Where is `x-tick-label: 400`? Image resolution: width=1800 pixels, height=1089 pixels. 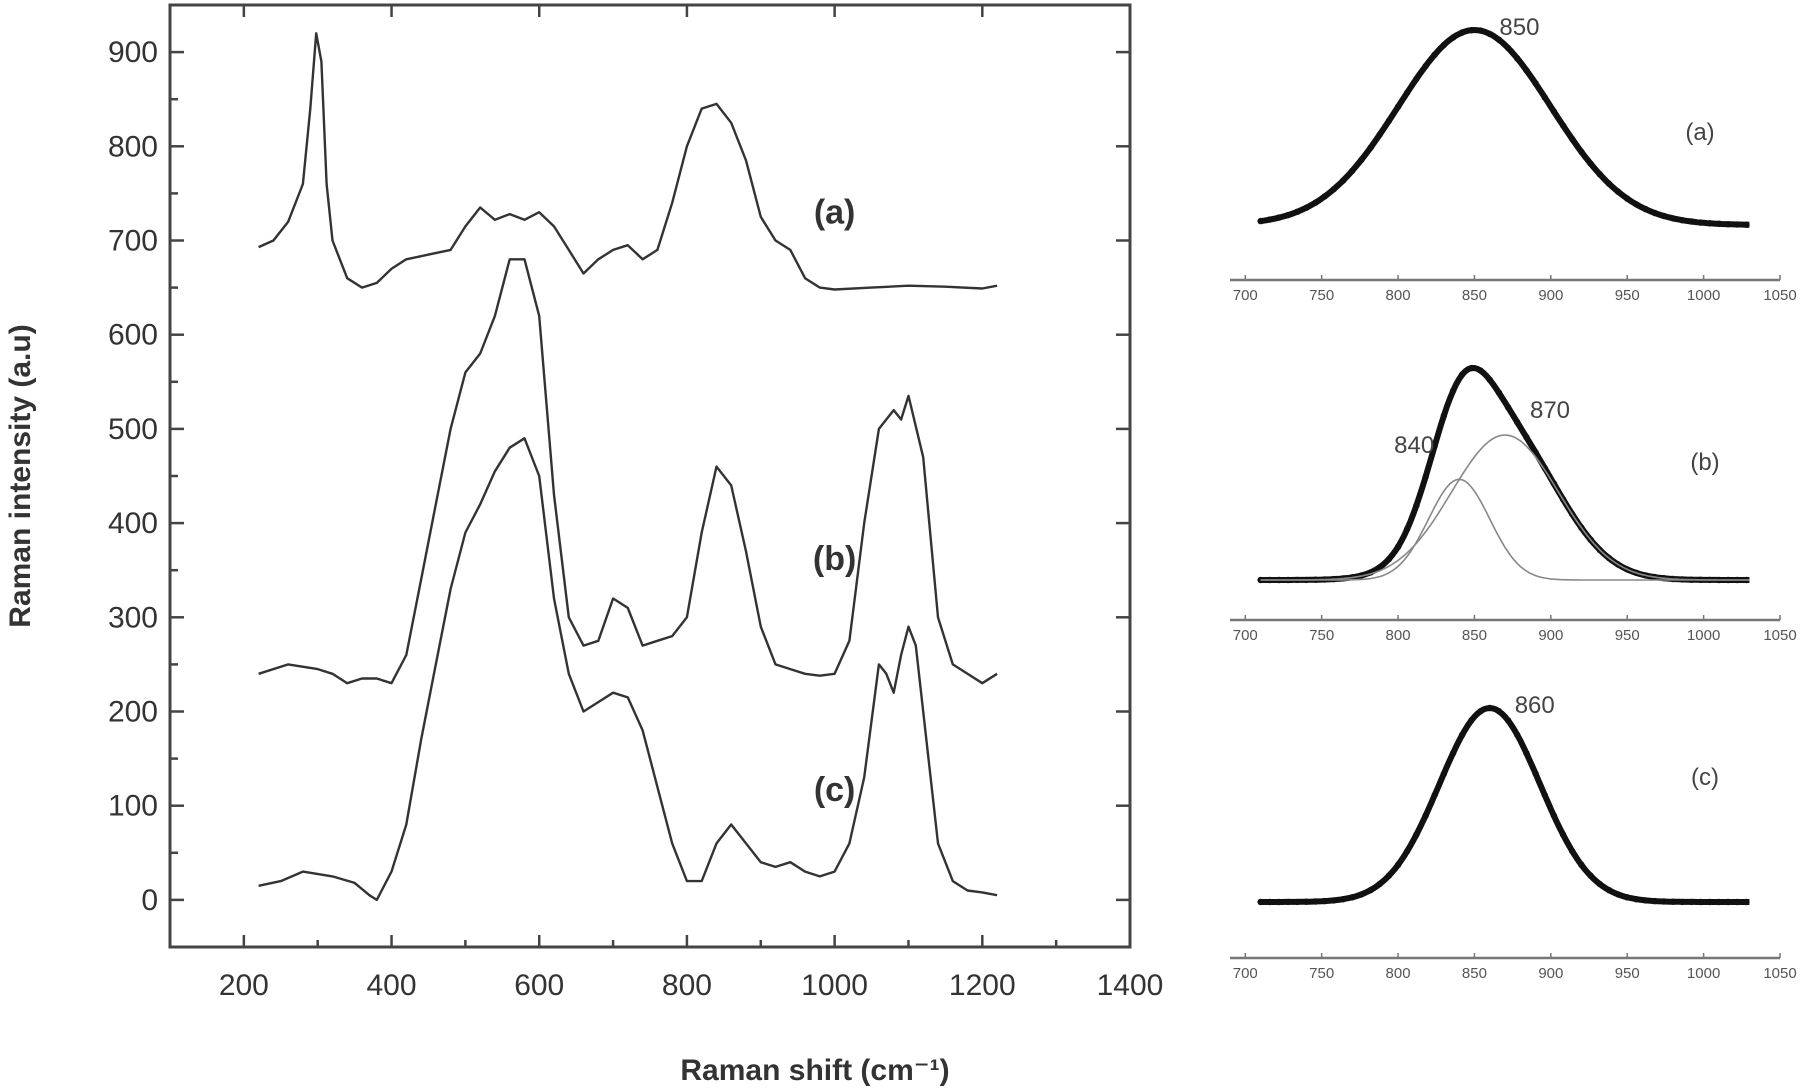 x-tick-label: 400 is located at coordinates (392, 985).